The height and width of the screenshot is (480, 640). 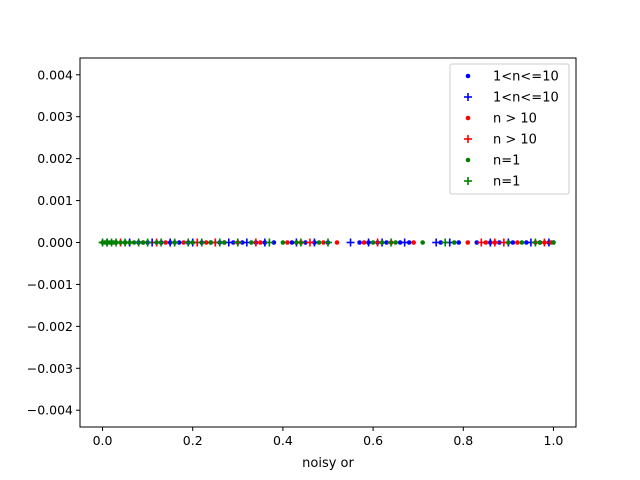 I want to click on y-tick-label: −0.003, so click(x=50, y=368).